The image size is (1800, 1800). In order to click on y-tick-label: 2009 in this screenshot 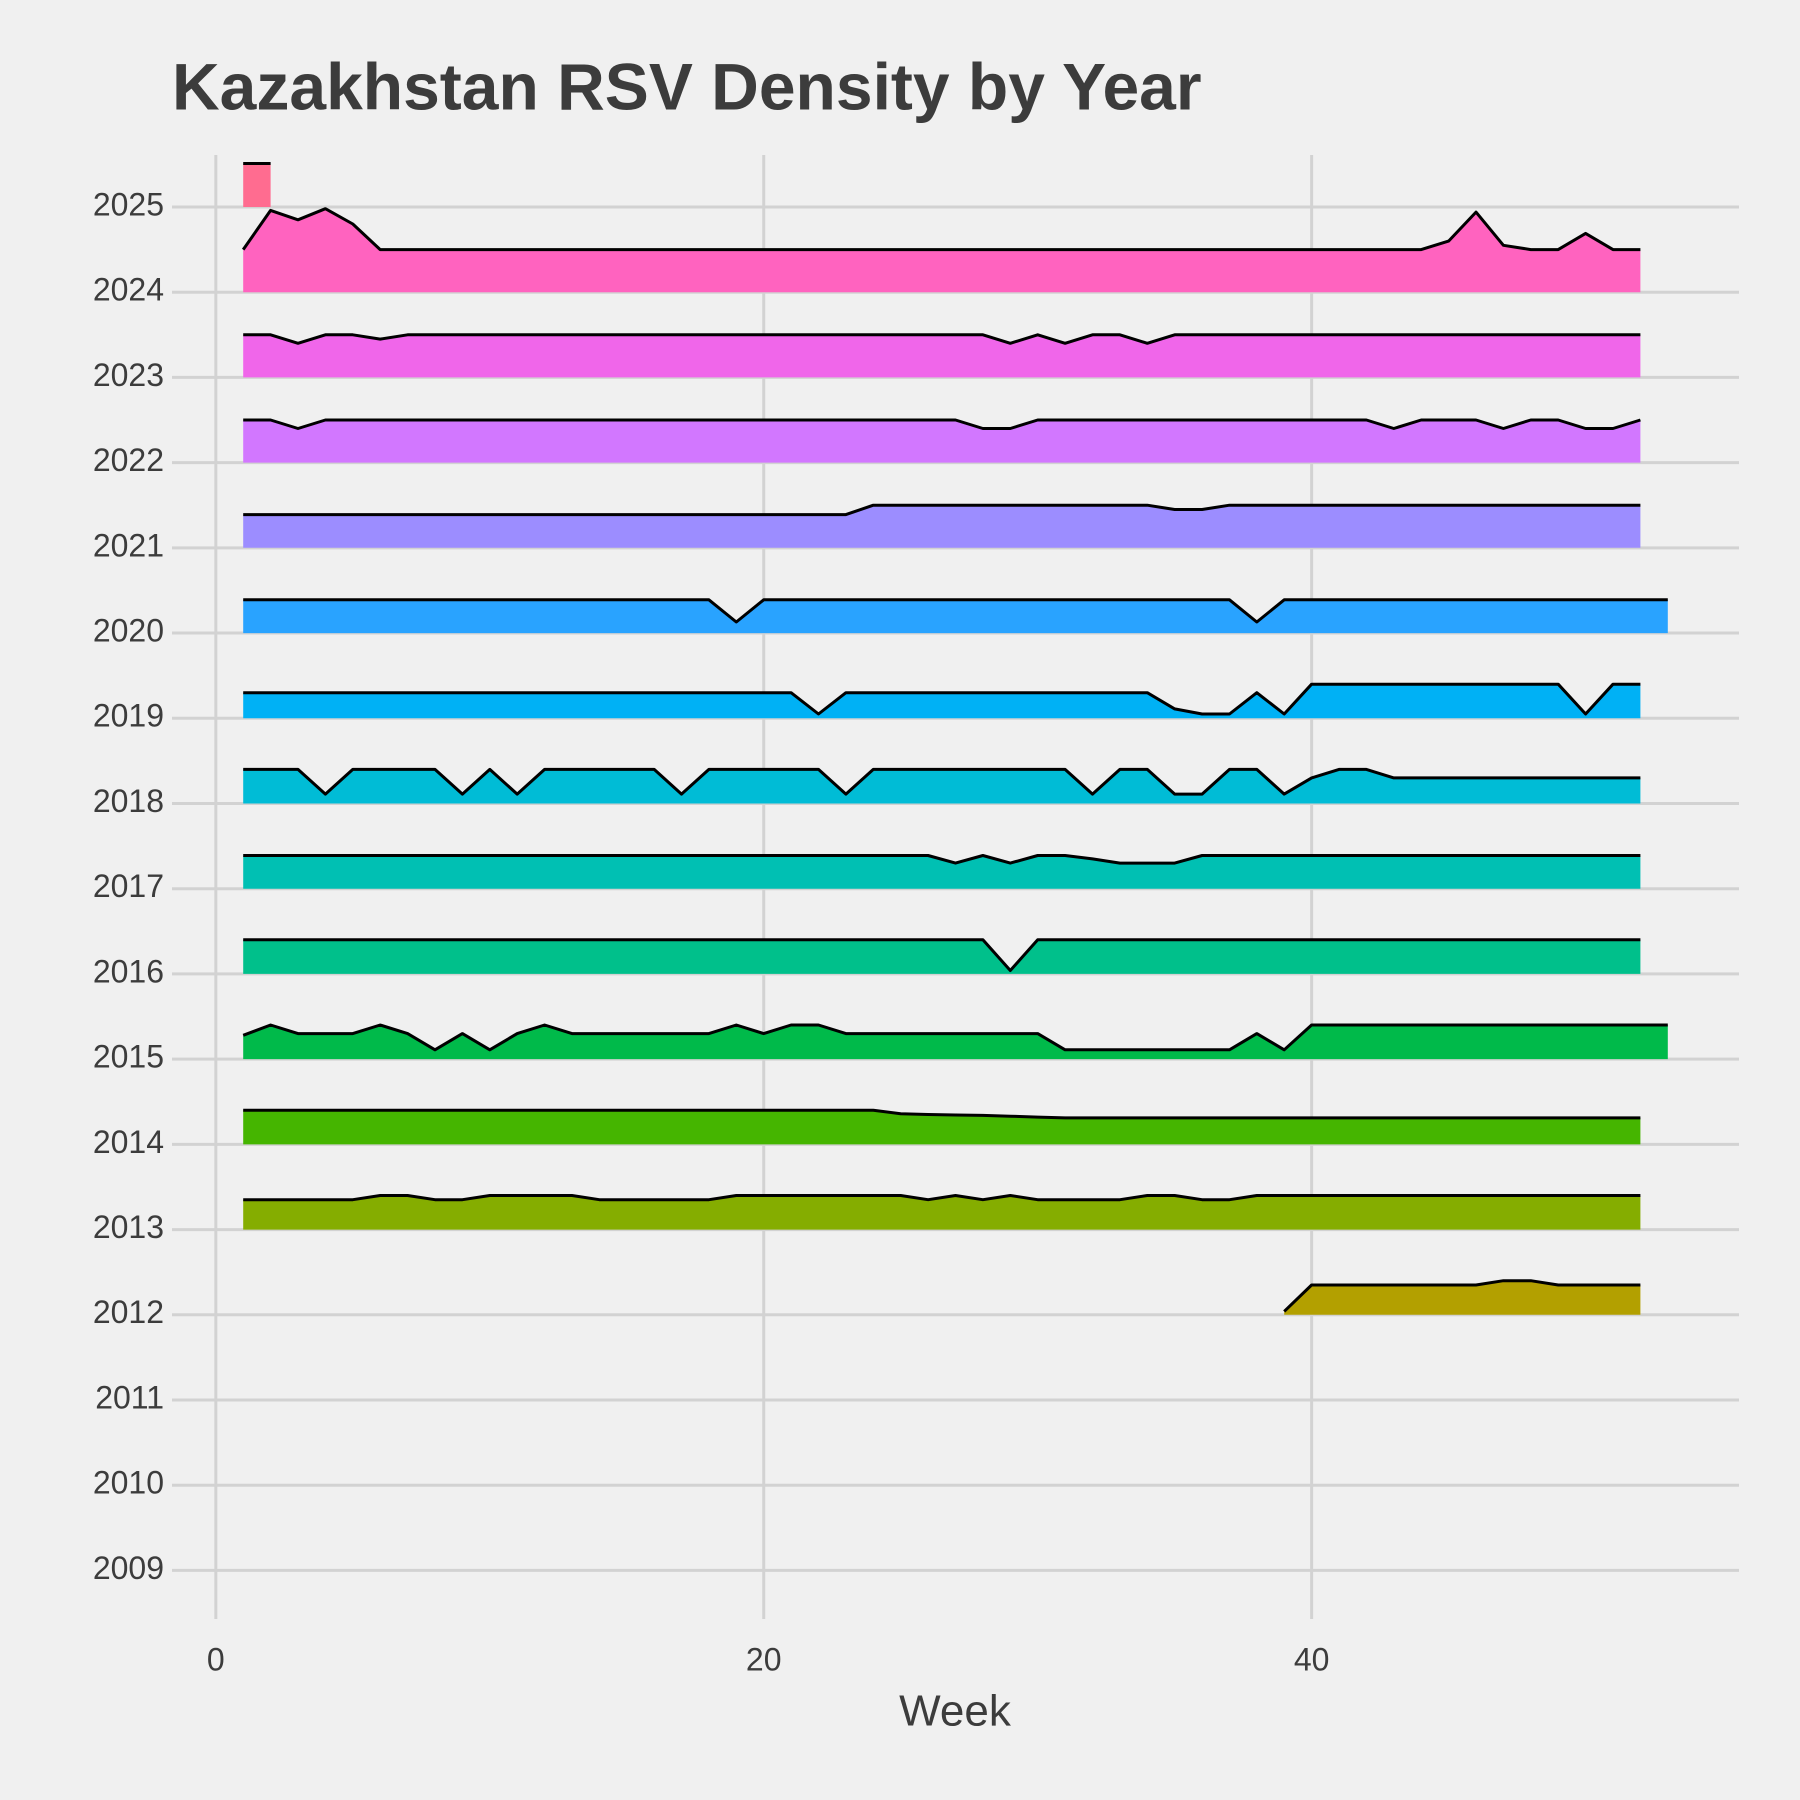, I will do `click(128, 1568)`.